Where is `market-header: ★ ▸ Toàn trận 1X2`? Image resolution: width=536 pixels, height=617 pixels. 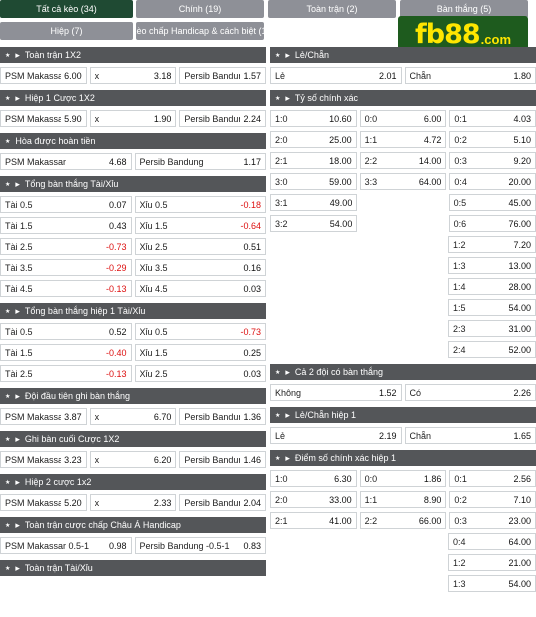
market-header: ★ ▸ Toàn trận 1X2 is located at coordinates (133, 55).